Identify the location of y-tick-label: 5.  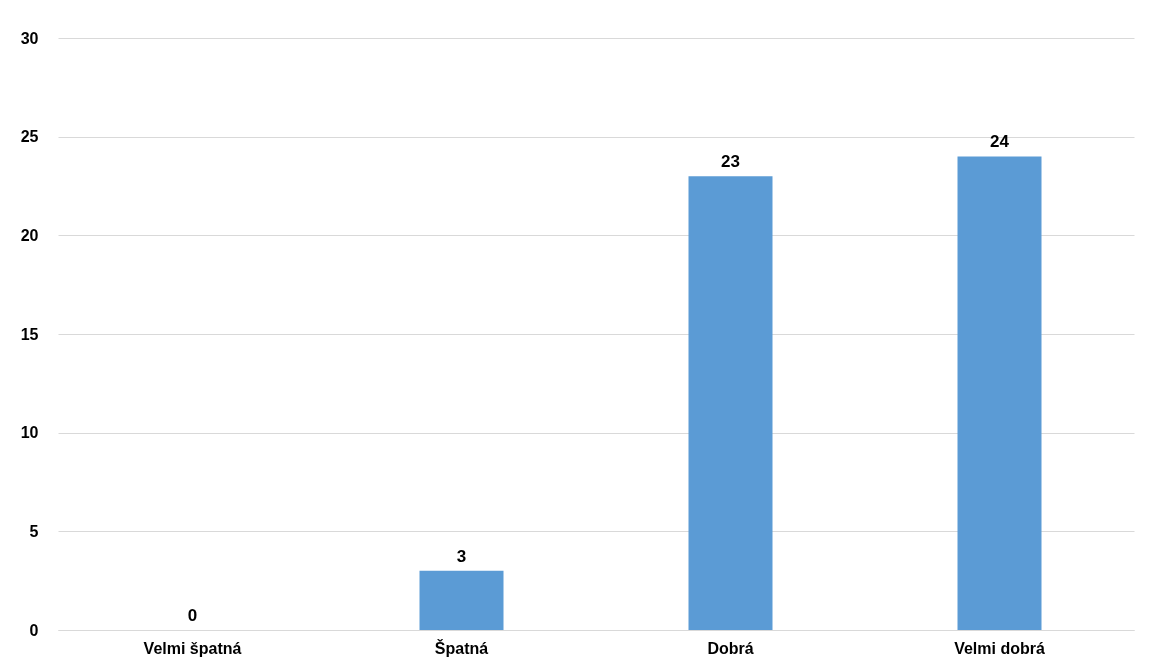
(34, 531).